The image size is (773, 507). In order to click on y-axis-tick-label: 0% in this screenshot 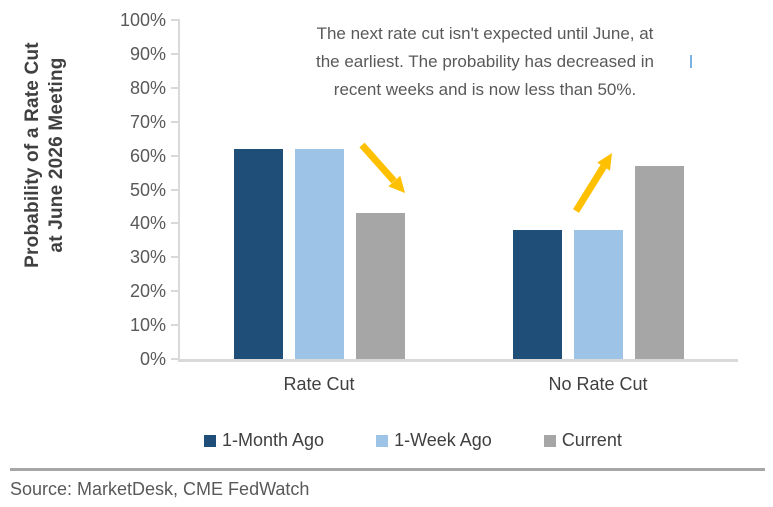, I will do `click(152, 359)`.